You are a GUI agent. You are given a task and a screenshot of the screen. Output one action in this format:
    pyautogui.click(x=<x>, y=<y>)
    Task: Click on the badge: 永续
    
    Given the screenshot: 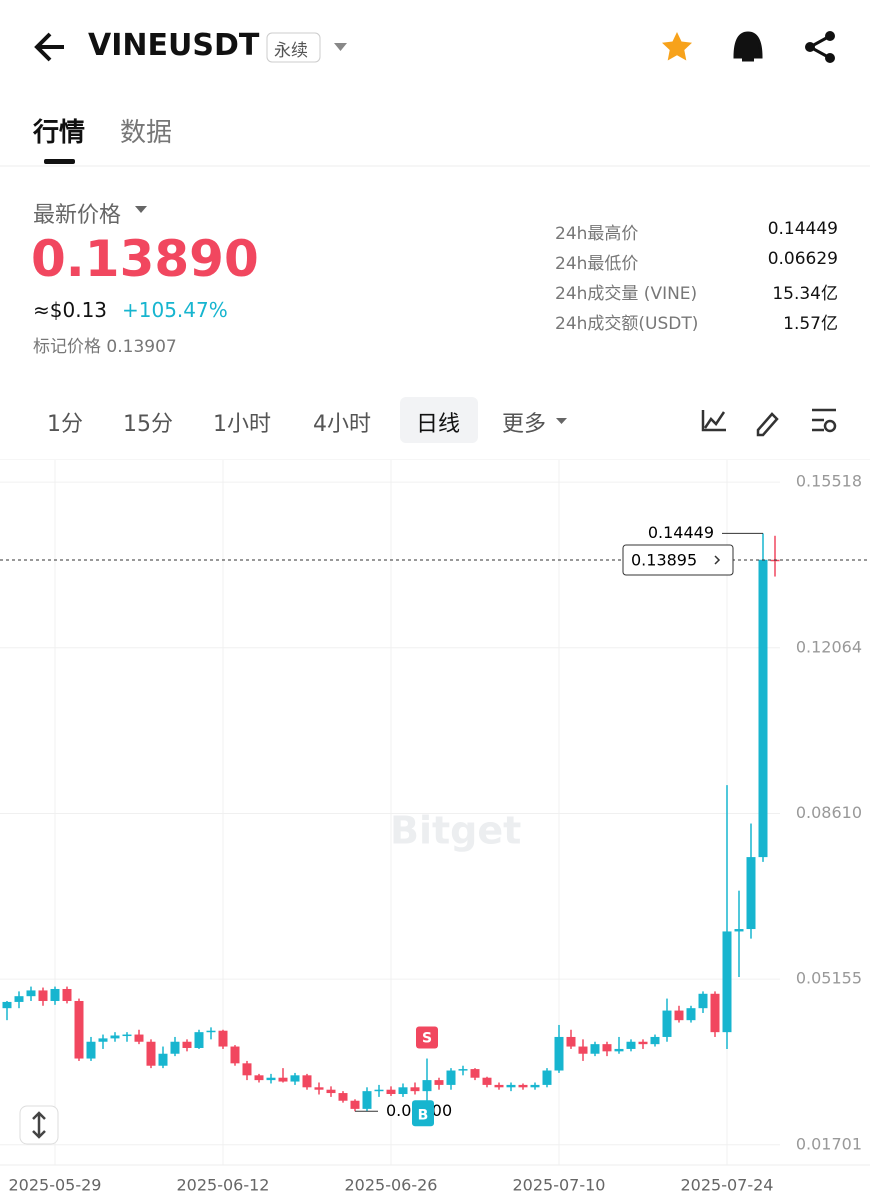 What is the action you would take?
    pyautogui.click(x=291, y=51)
    